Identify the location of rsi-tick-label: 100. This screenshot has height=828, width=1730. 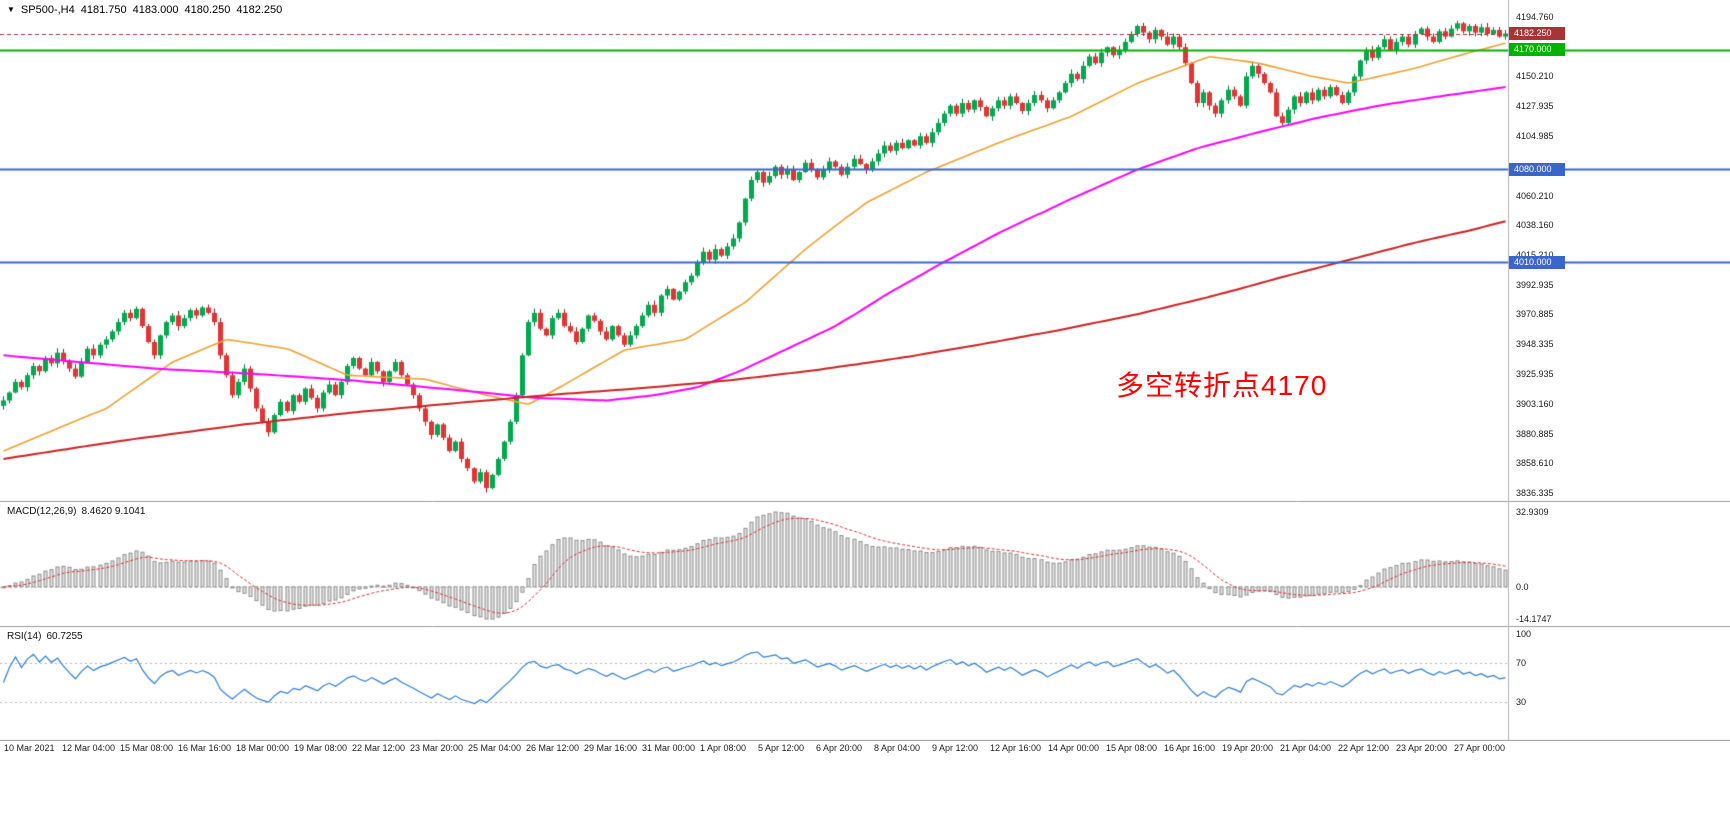
(1524, 634).